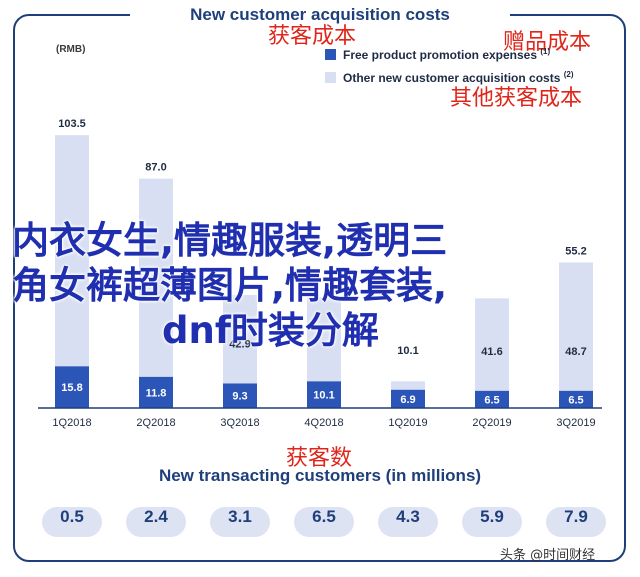 The width and height of the screenshot is (640, 577). I want to click on bar-label-total: 87.0, so click(155, 168).